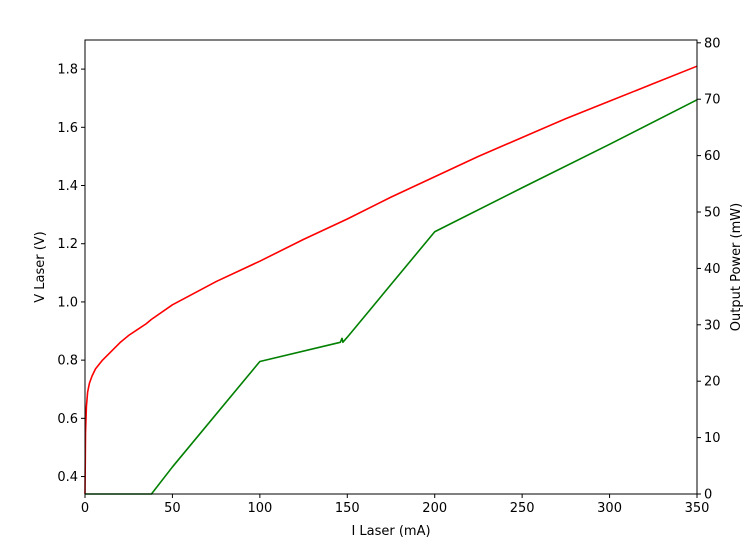  Describe the element at coordinates (67, 128) in the screenshot. I see `left-y-tick-label: 1.6` at that location.